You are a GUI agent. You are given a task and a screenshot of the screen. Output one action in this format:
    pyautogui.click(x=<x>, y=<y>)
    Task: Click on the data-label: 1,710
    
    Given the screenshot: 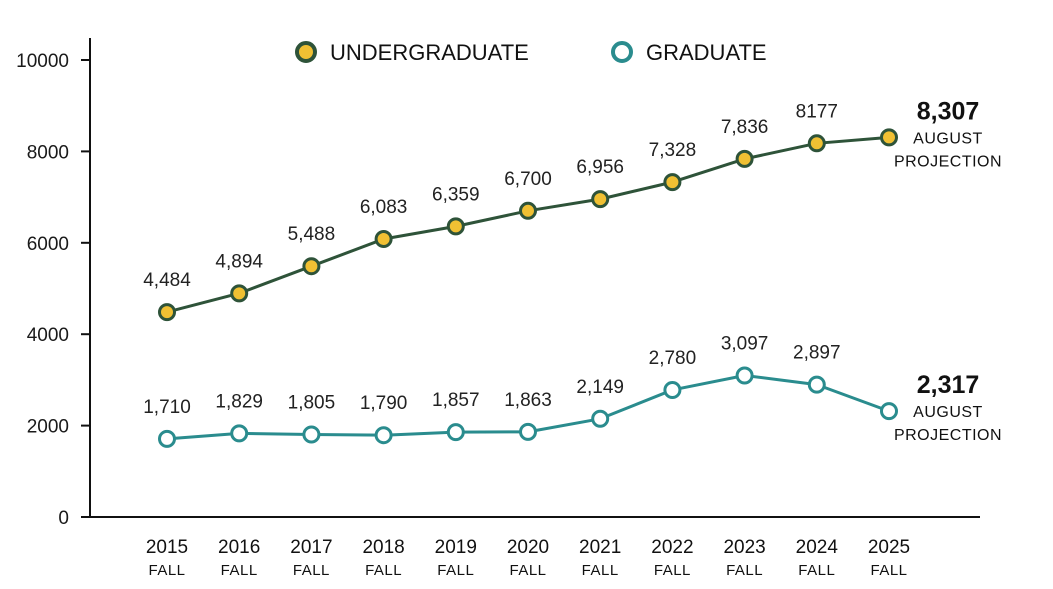 What is the action you would take?
    pyautogui.click(x=167, y=407)
    